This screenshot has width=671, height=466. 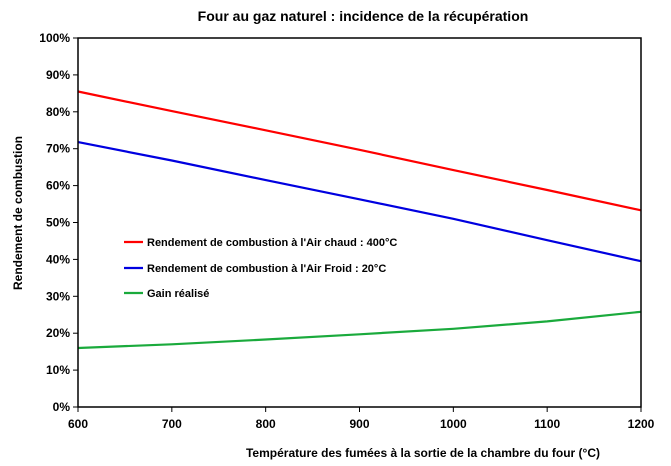 I want to click on y-axis-title: Rendement de combustion, so click(x=18, y=213).